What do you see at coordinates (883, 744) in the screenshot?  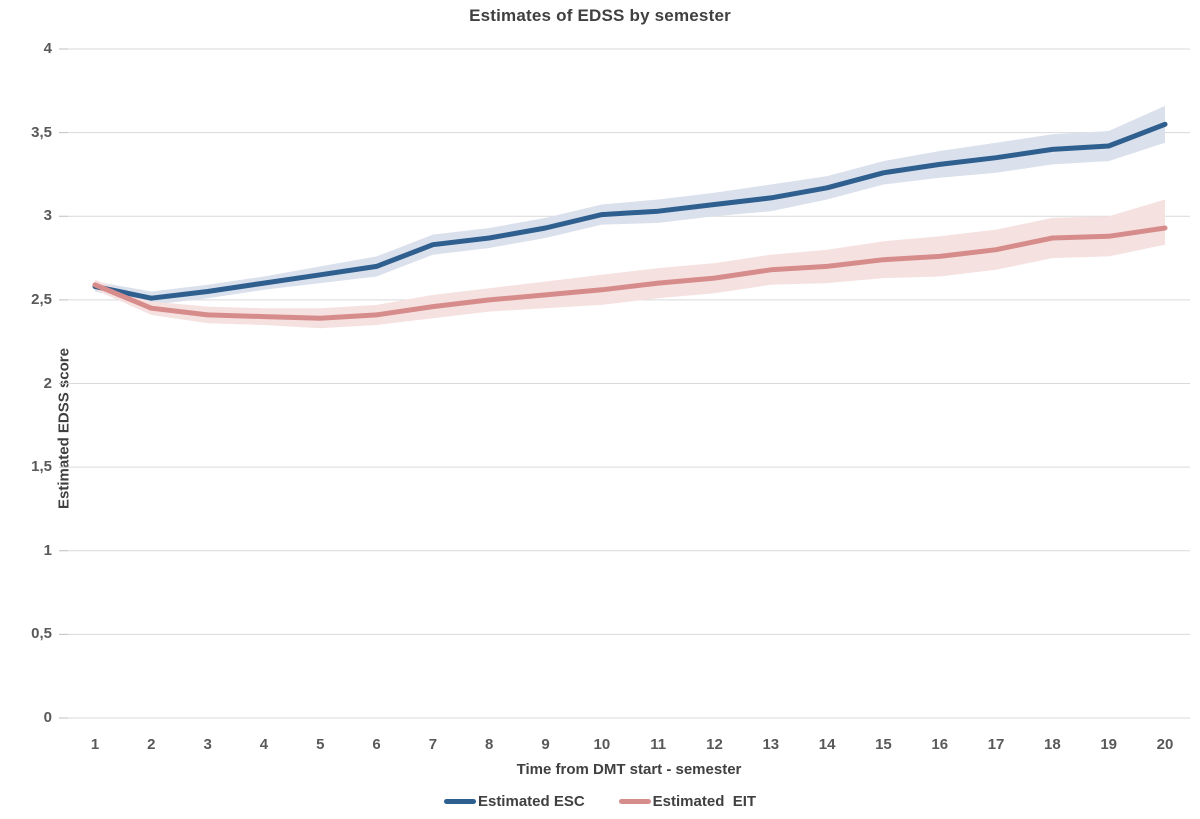 I see `x-tick-label: 15` at bounding box center [883, 744].